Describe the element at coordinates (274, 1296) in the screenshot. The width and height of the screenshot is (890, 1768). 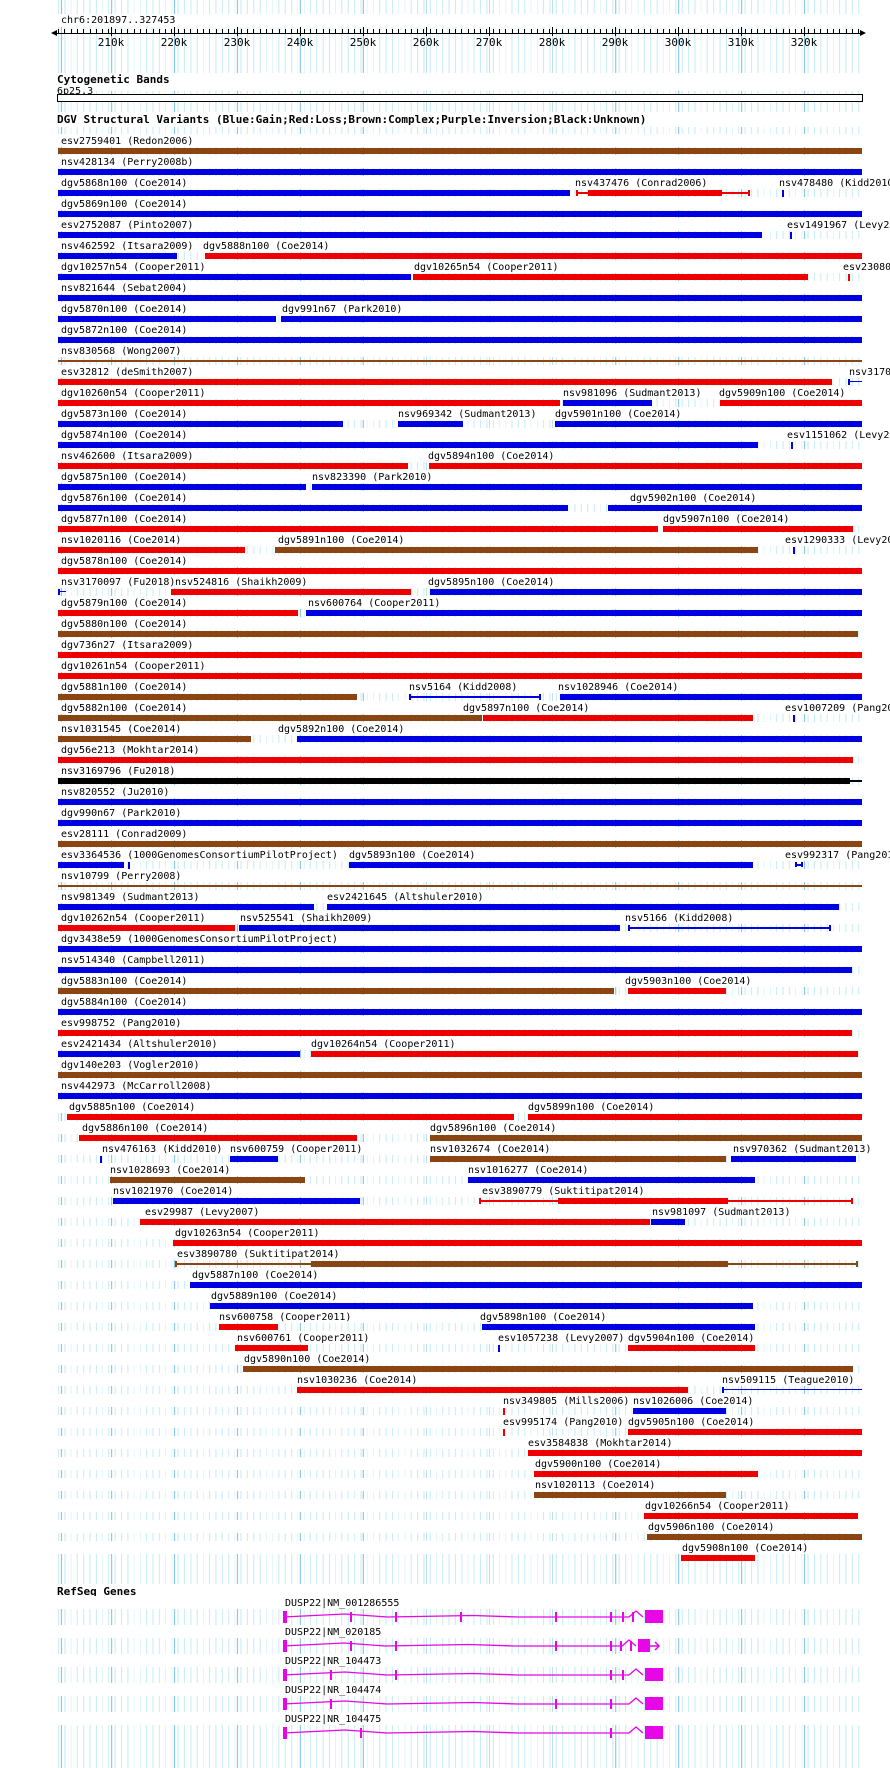
I see `variant-label: dgv5889n100 (Coe2014)` at that location.